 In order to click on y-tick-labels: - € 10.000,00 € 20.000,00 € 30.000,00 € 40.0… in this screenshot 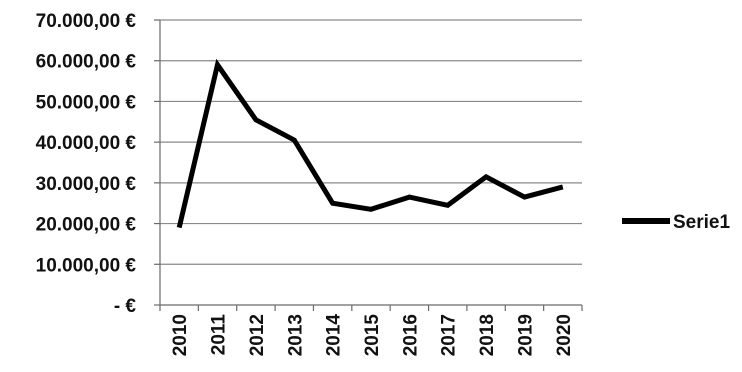, I will do `click(86, 164)`.